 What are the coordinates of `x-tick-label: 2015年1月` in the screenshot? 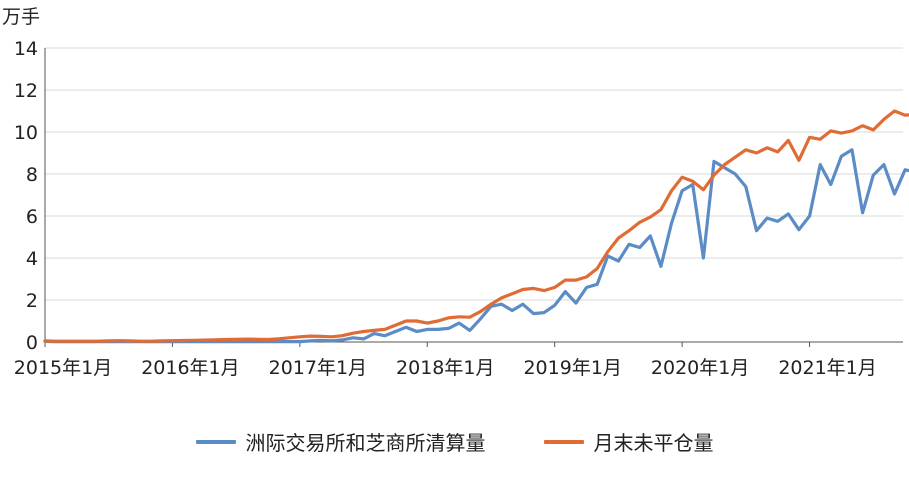 It's located at (63, 368).